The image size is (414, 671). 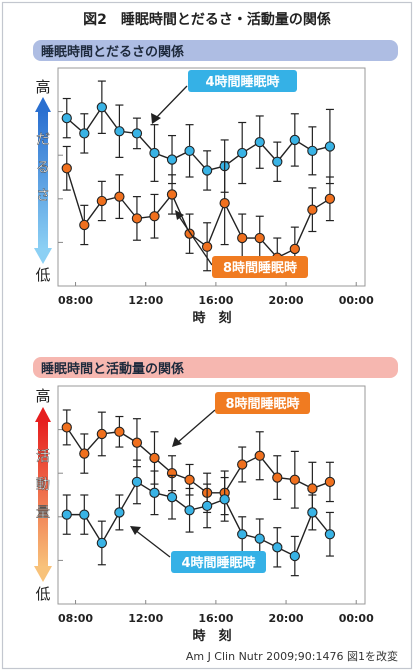 I want to click on figure-title: 図2 睡眠時間とだるさ・活動量の関係, so click(x=207, y=19).